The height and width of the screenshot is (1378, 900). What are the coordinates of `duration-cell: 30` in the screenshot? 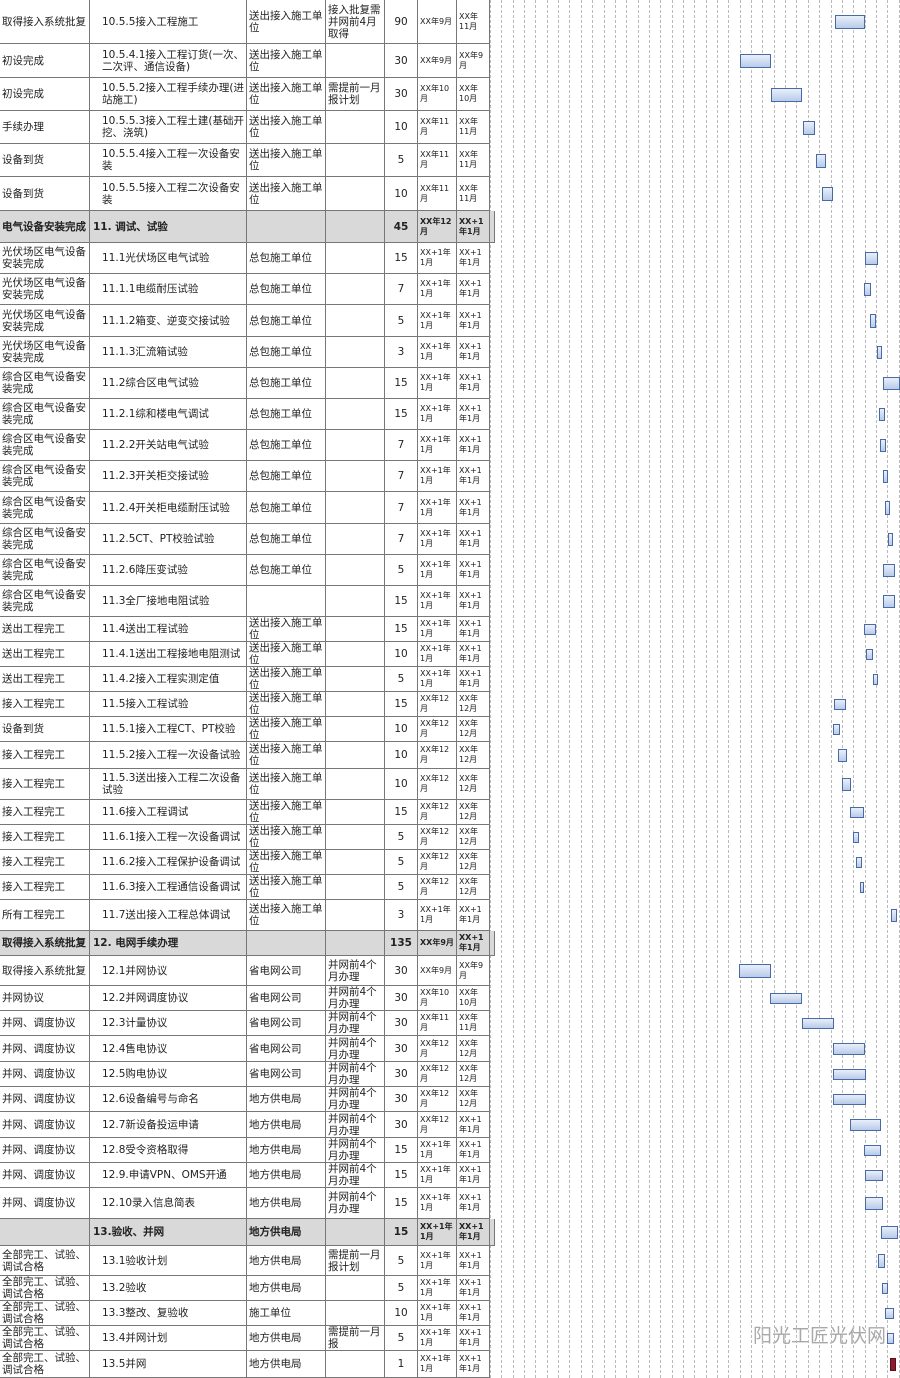 It's located at (401, 94).